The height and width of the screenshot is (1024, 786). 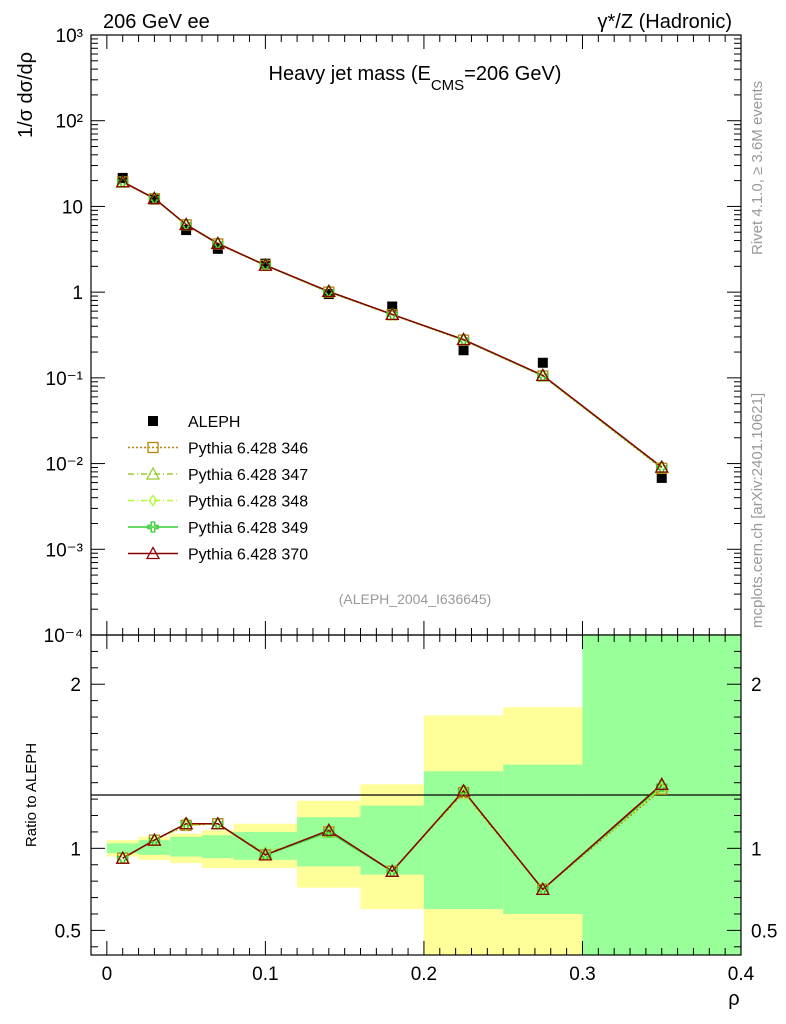 What do you see at coordinates (665, 22) in the screenshot?
I see `header-right: γ*/Z (Hadronic)` at bounding box center [665, 22].